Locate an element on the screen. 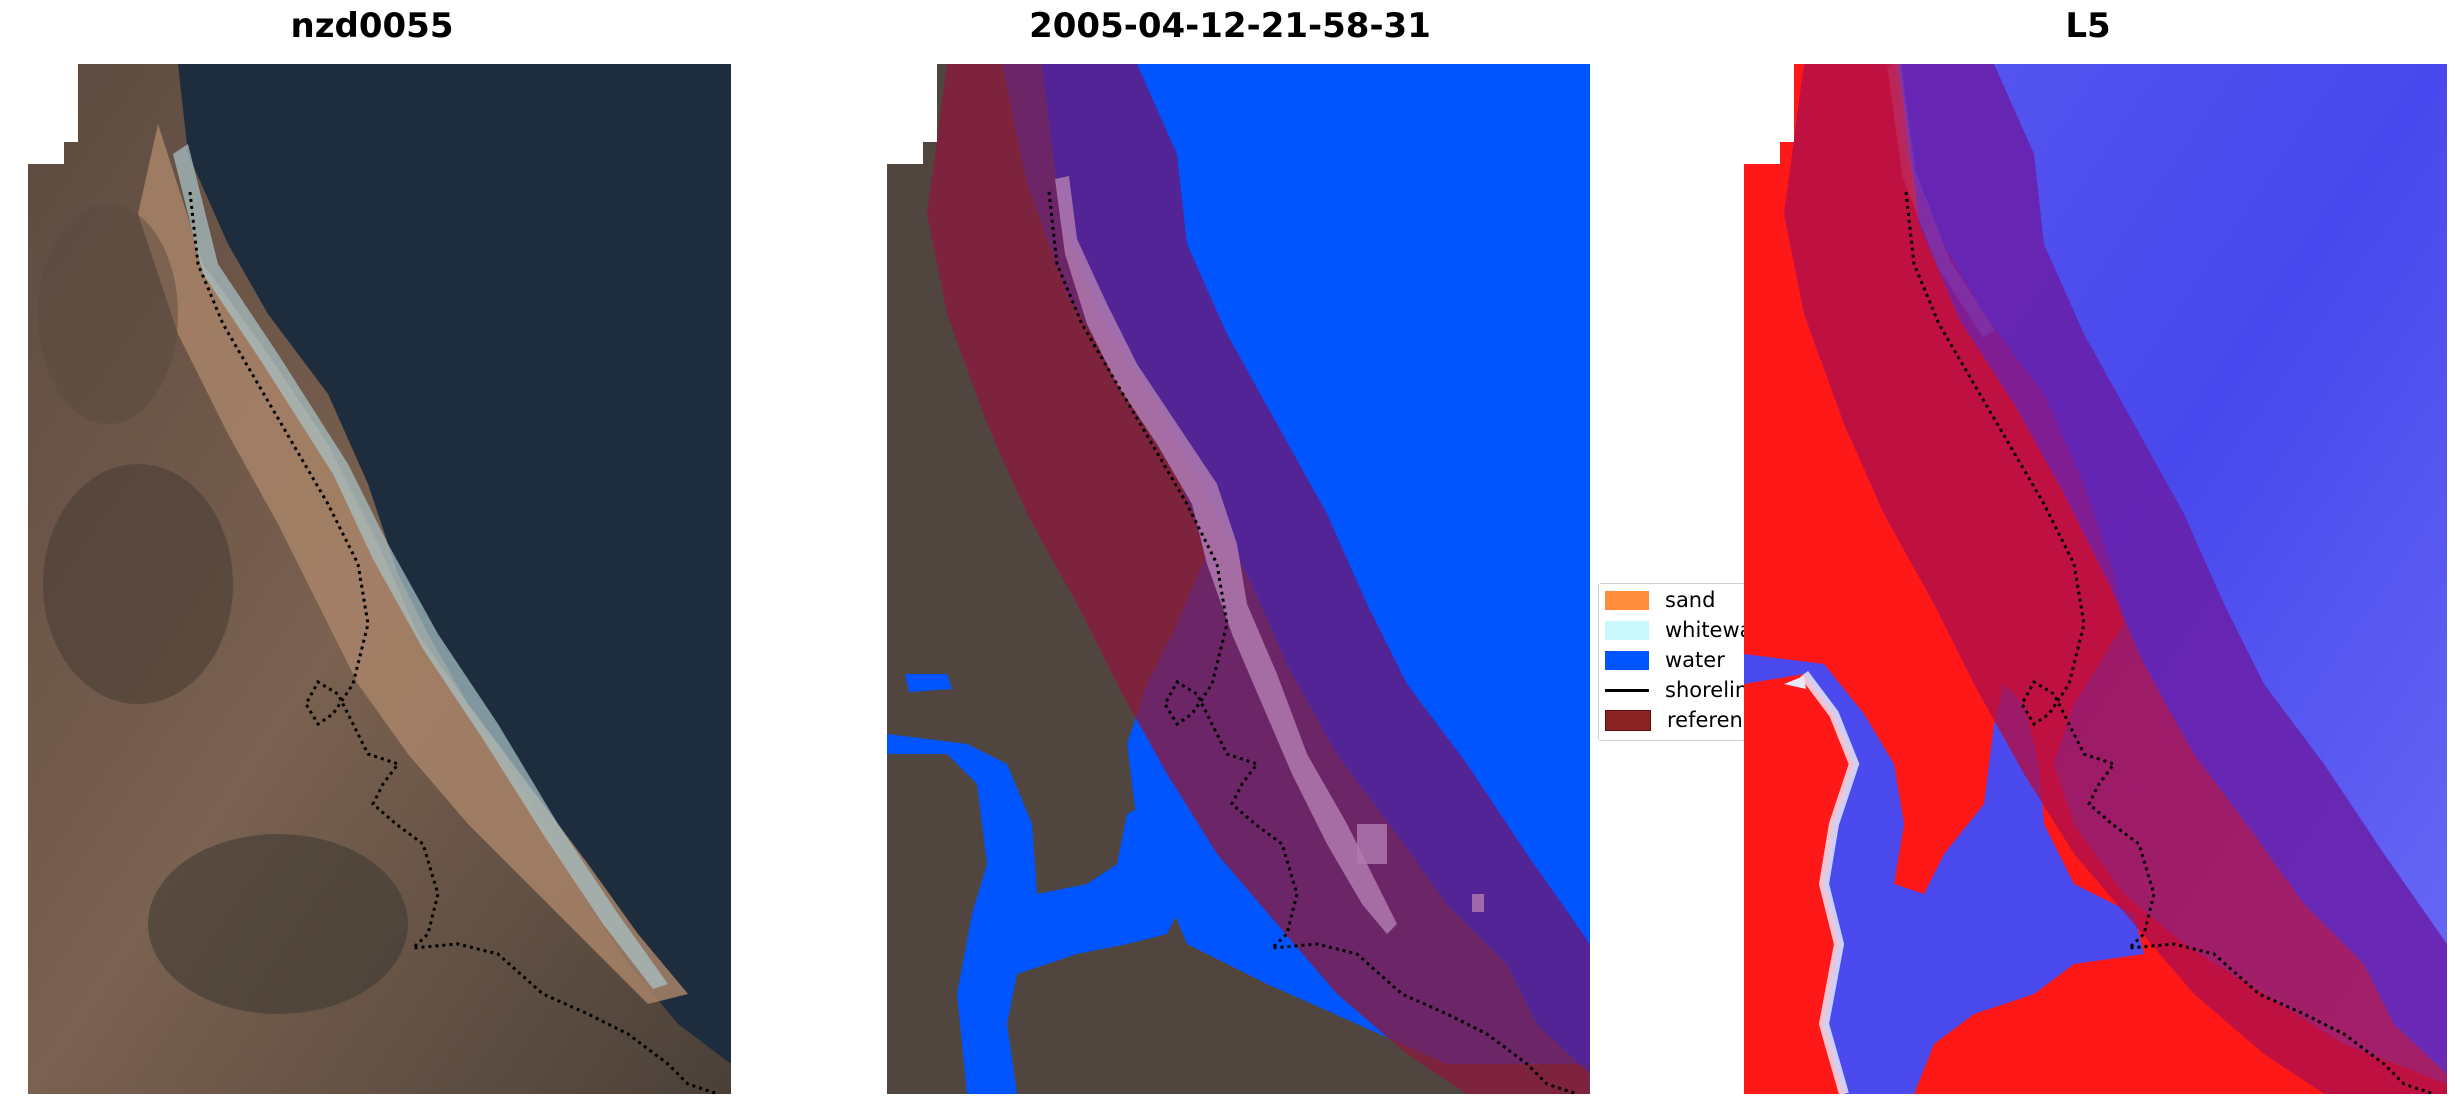 Image resolution: width=2460 pixels, height=1109 pixels. legend-item-shoreline: shoreline is located at coordinates (1678, 690).